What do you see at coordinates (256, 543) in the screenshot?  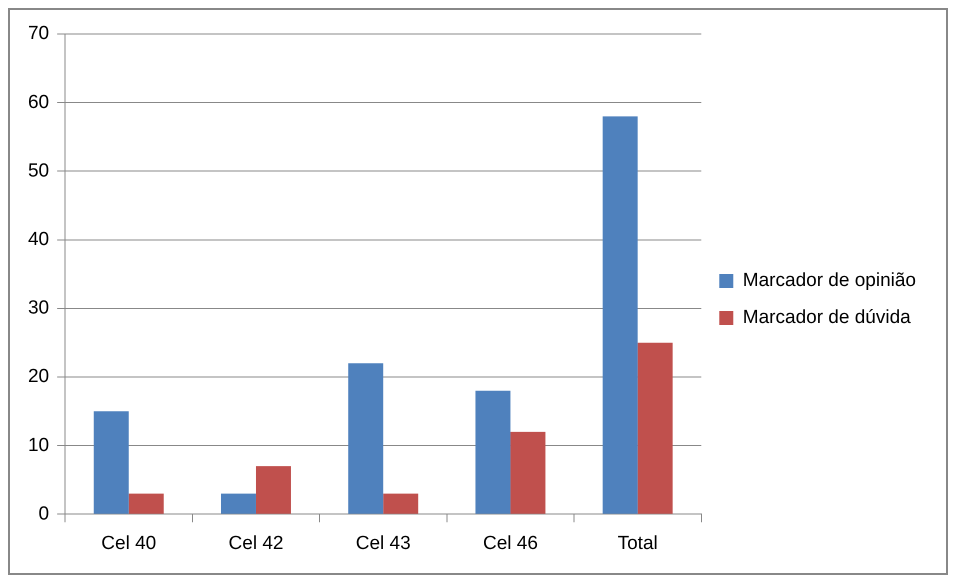 I see `x-tick-label: Cel 42` at bounding box center [256, 543].